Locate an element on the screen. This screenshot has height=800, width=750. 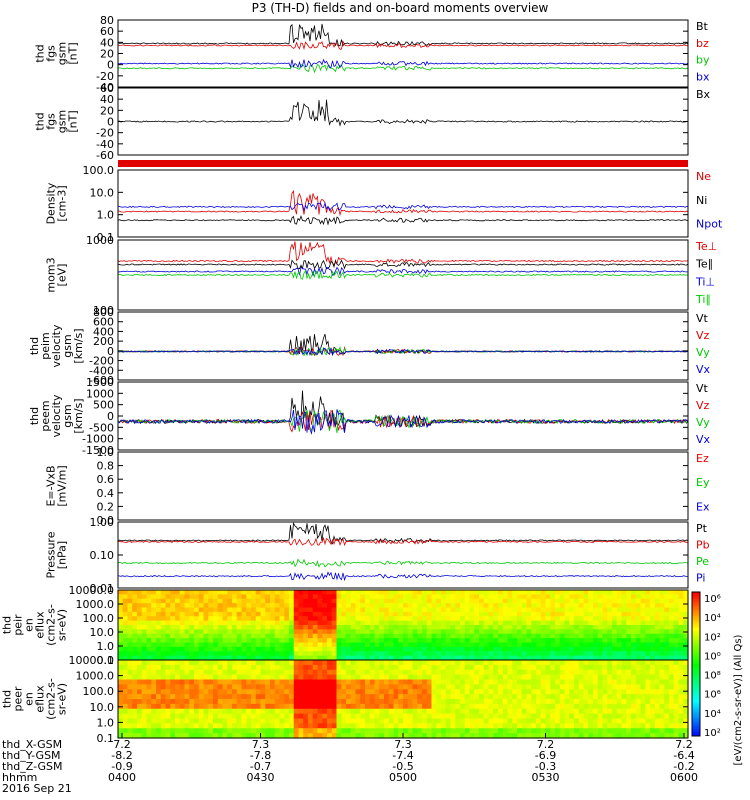
legend-Vy: Vy is located at coordinates (703, 352).